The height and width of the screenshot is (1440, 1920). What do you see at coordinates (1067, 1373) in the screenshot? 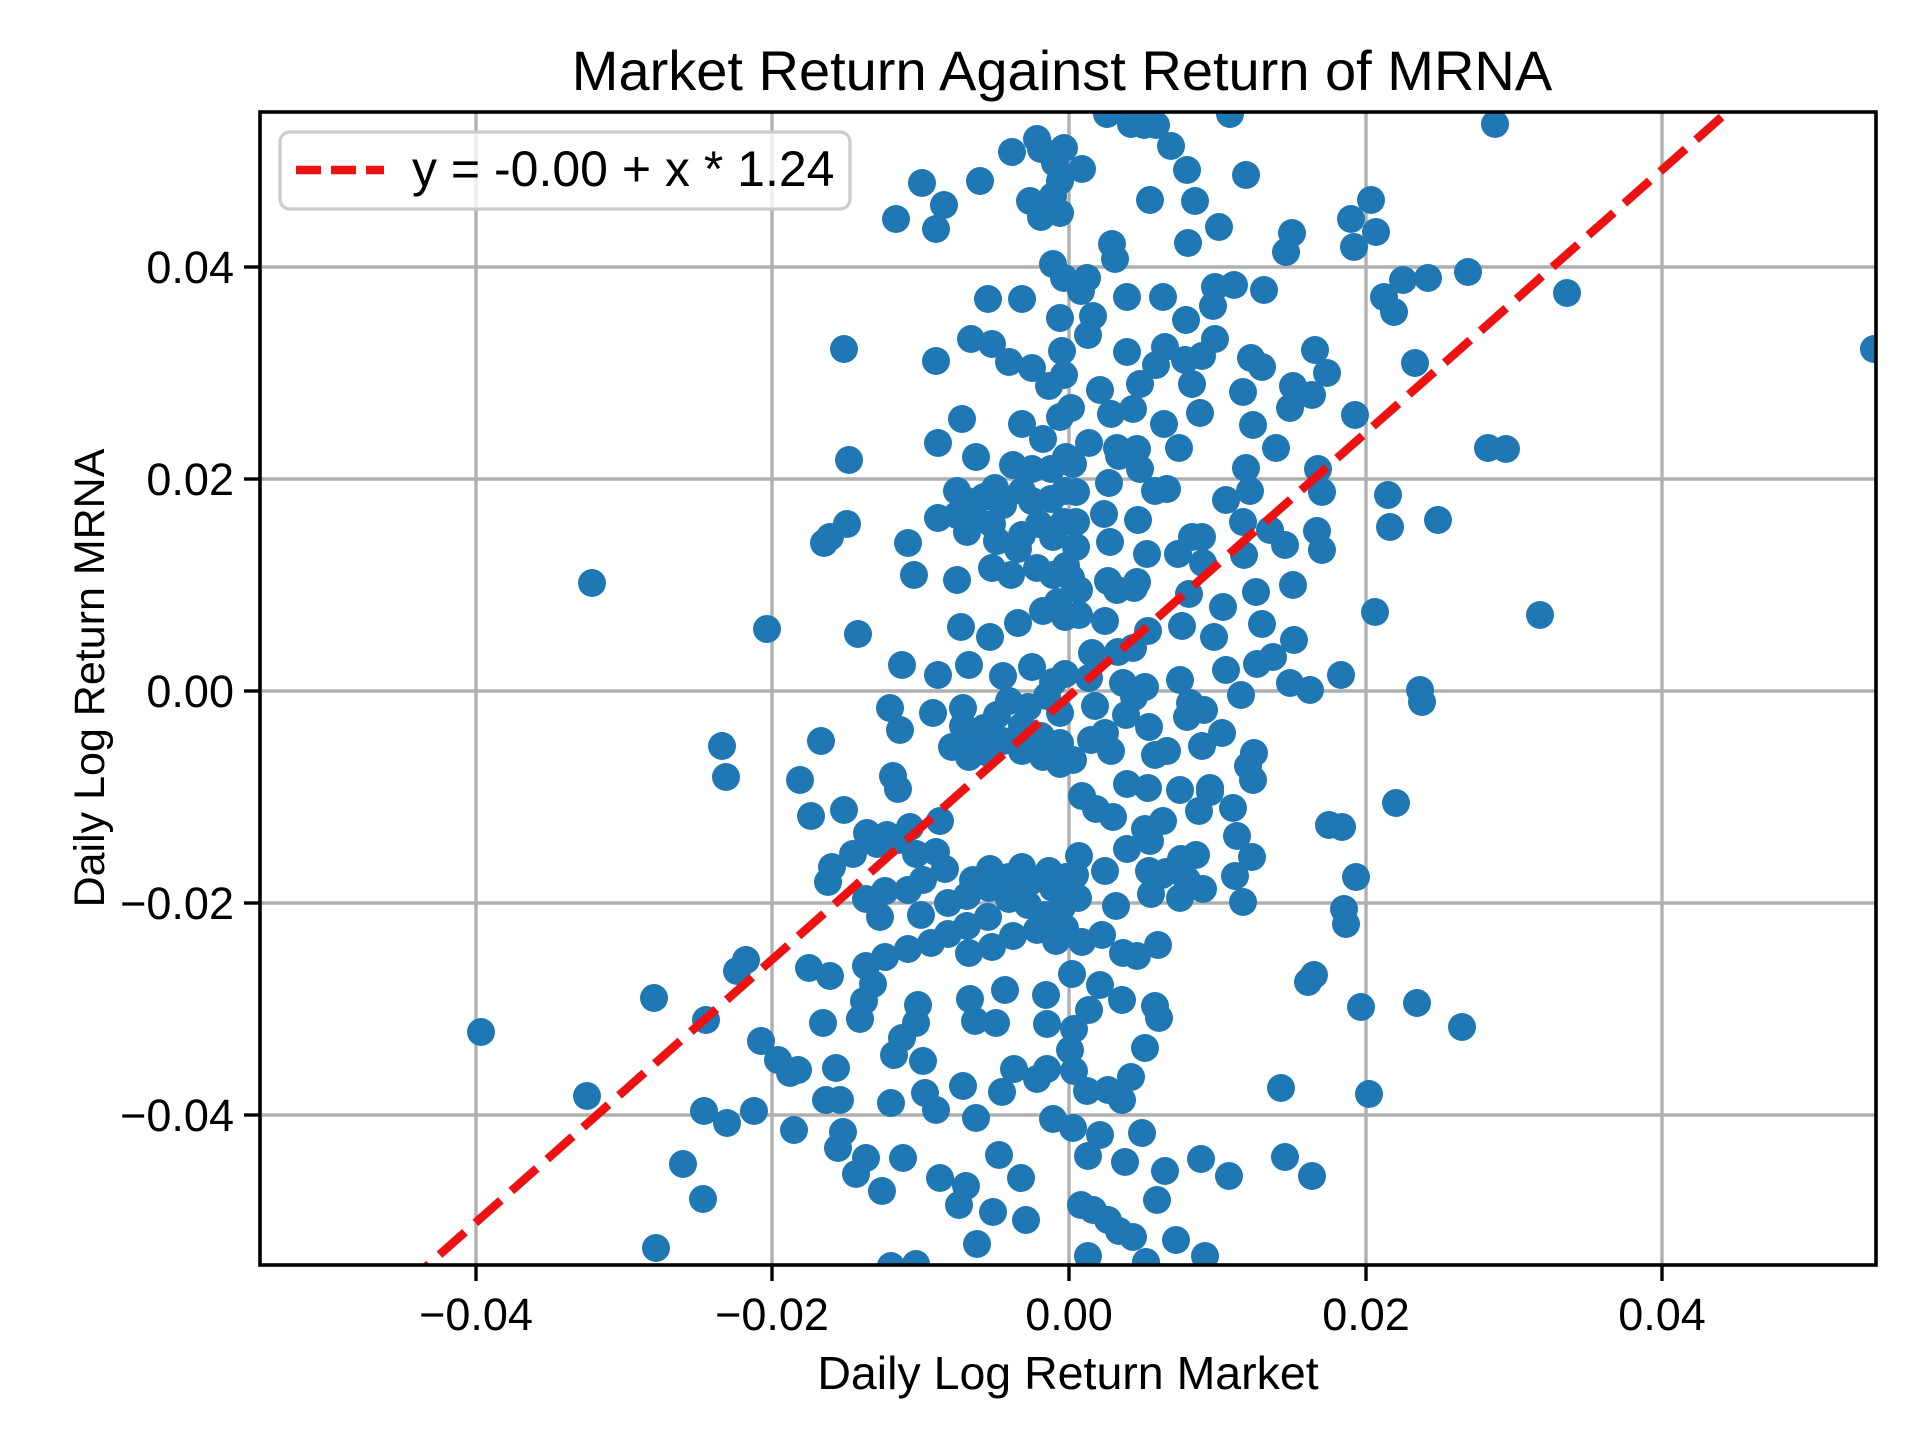
I see `svg-text: Daily Log Return Market` at bounding box center [1067, 1373].